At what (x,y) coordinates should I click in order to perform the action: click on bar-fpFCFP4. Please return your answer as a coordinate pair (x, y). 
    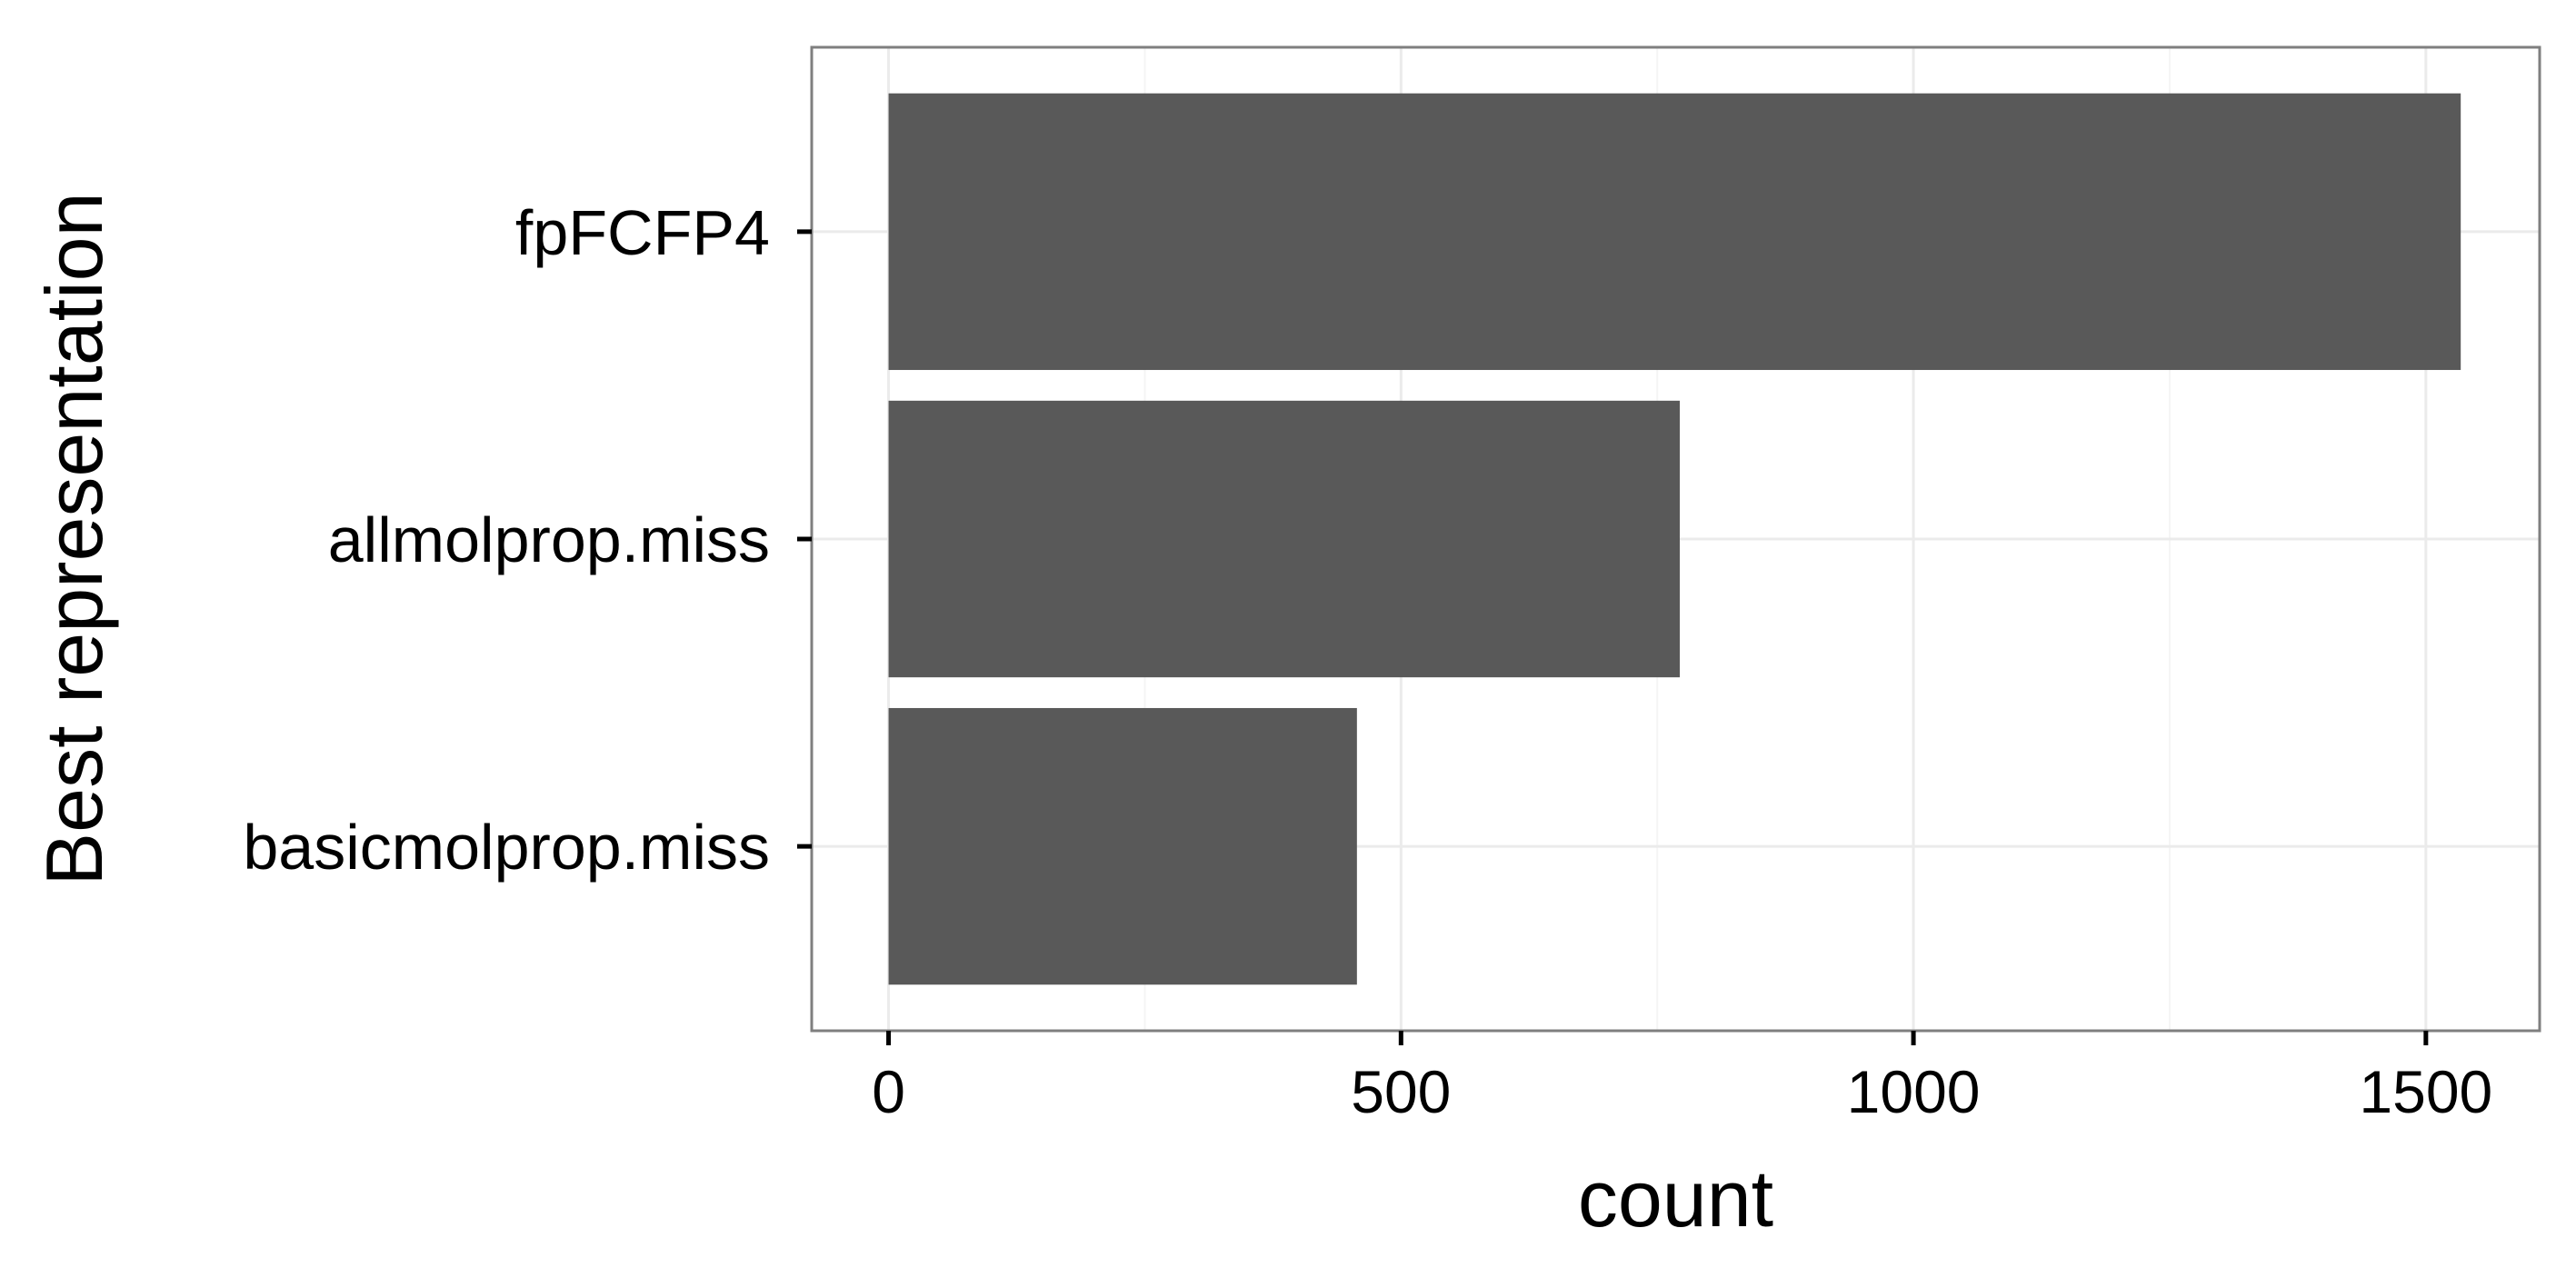
    Looking at the image, I should click on (1674, 232).